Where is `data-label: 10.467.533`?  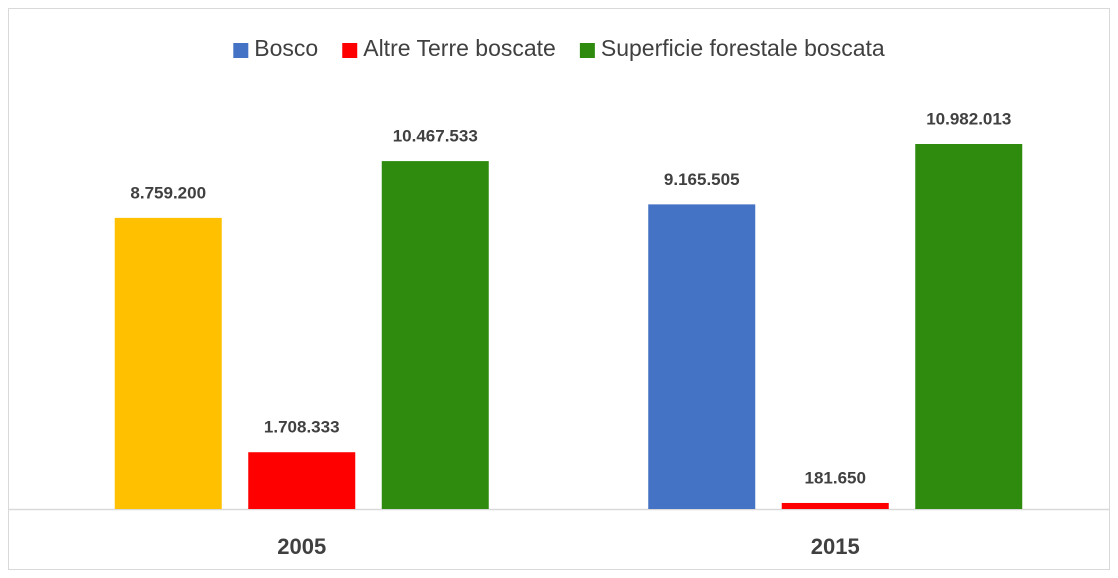
data-label: 10.467.533 is located at coordinates (435, 136).